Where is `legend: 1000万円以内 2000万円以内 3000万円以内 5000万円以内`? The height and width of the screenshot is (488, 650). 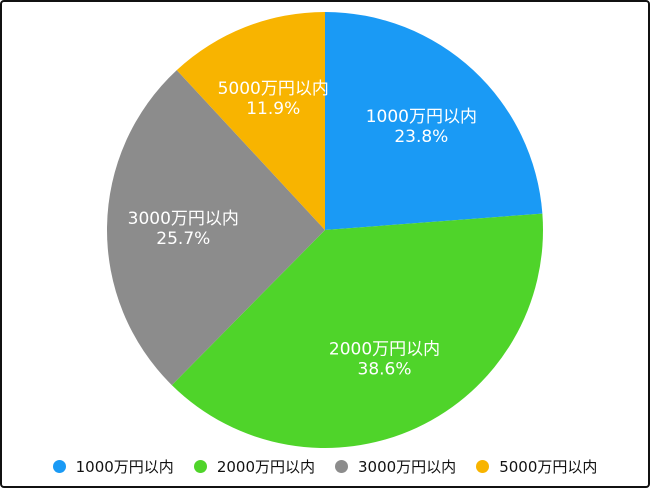
legend: 1000万円以内 2000万円以内 3000万円以内 5000万円以内 is located at coordinates (325, 466).